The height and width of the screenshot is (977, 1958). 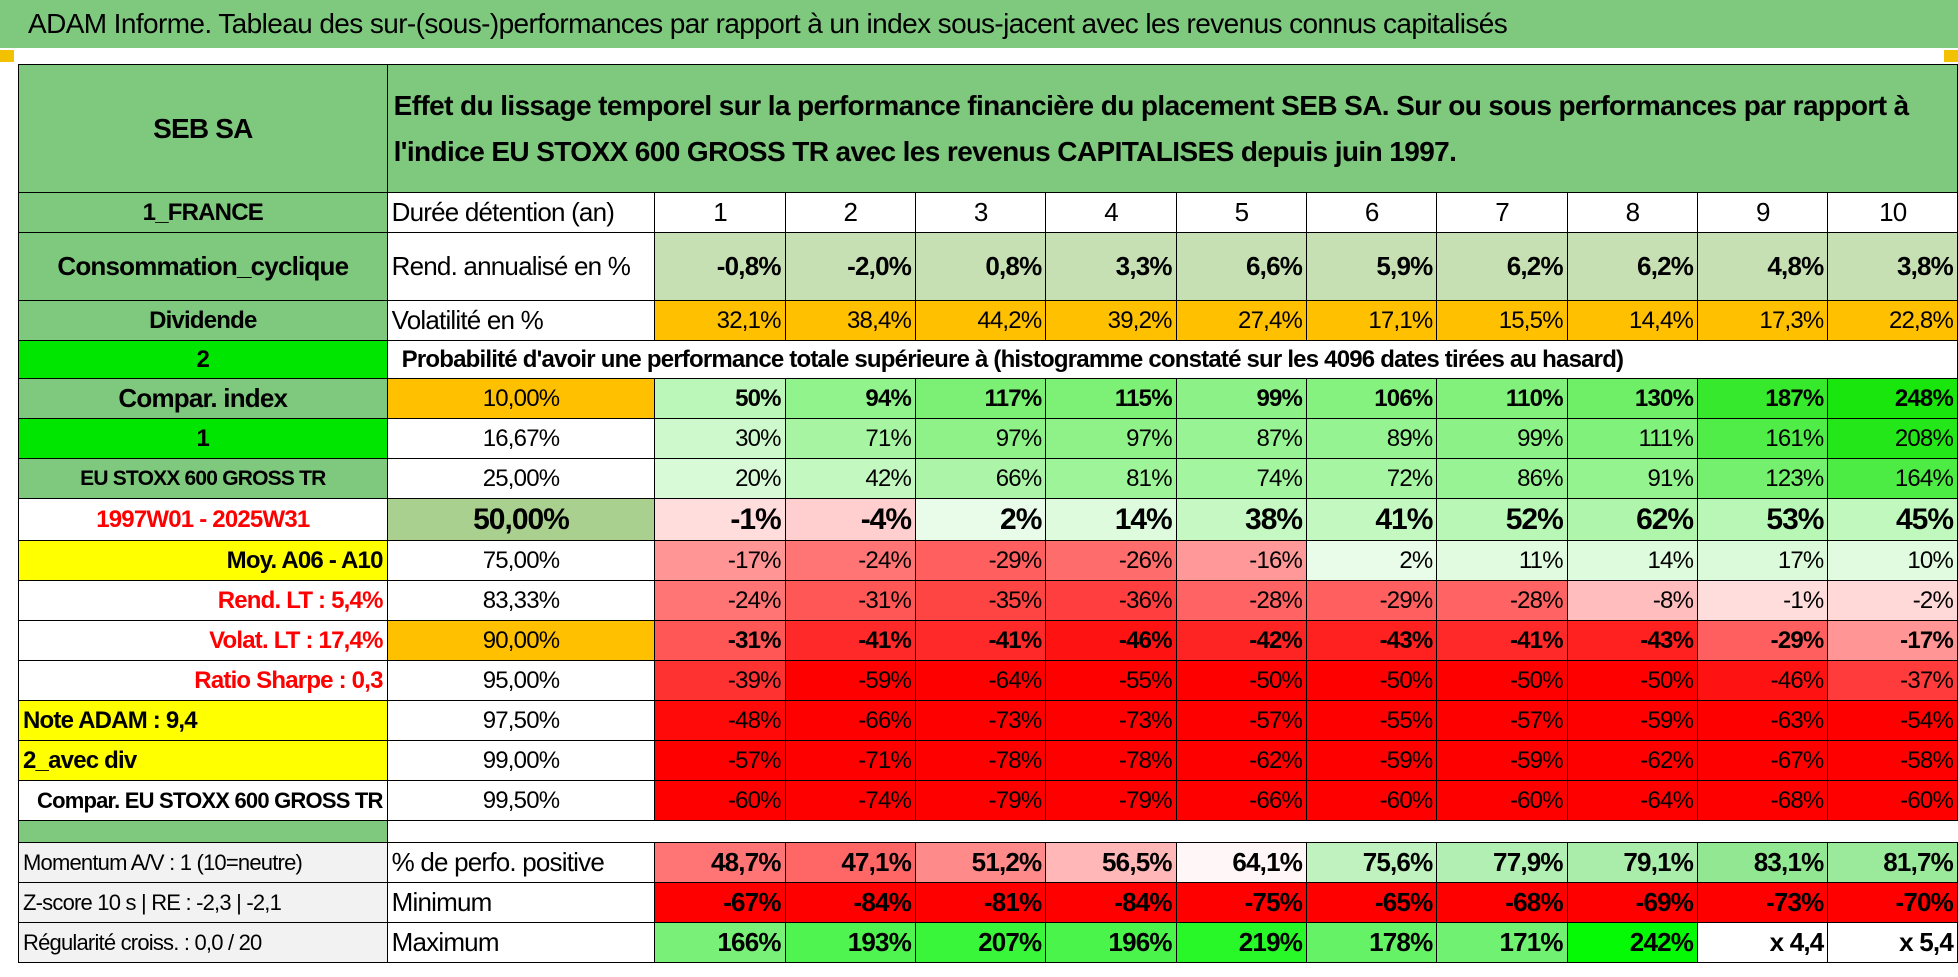 What do you see at coordinates (1111, 862) in the screenshot?
I see `pos-value: 56,5%` at bounding box center [1111, 862].